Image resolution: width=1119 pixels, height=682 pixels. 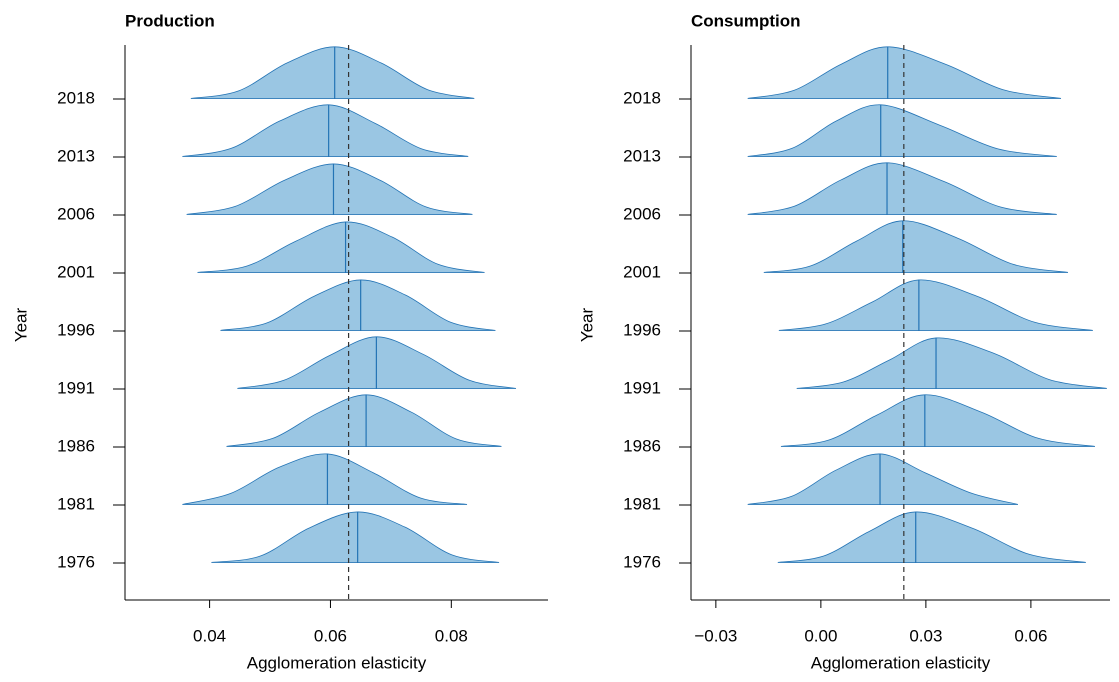 What do you see at coordinates (451, 635) in the screenshot?
I see `x-tick-label: 0.08` at bounding box center [451, 635].